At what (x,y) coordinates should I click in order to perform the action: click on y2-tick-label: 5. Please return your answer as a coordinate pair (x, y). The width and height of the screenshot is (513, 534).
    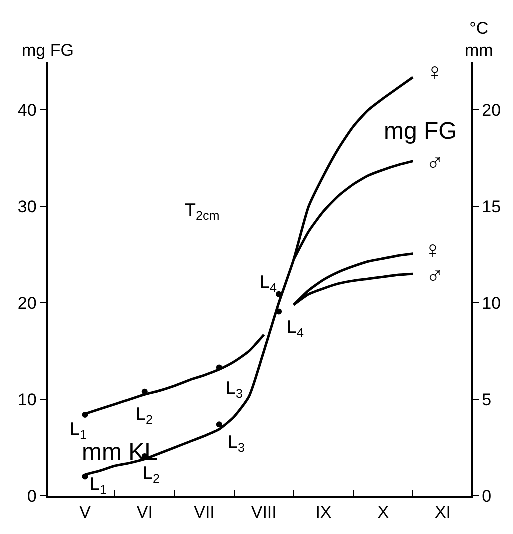
    Looking at the image, I should click on (487, 400).